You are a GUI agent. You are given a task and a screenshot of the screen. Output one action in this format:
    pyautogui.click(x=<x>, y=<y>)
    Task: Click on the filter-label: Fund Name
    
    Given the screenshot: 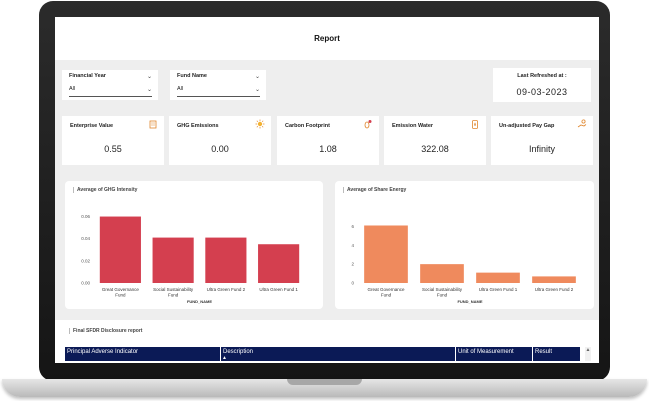 What is the action you would take?
    pyautogui.click(x=192, y=76)
    